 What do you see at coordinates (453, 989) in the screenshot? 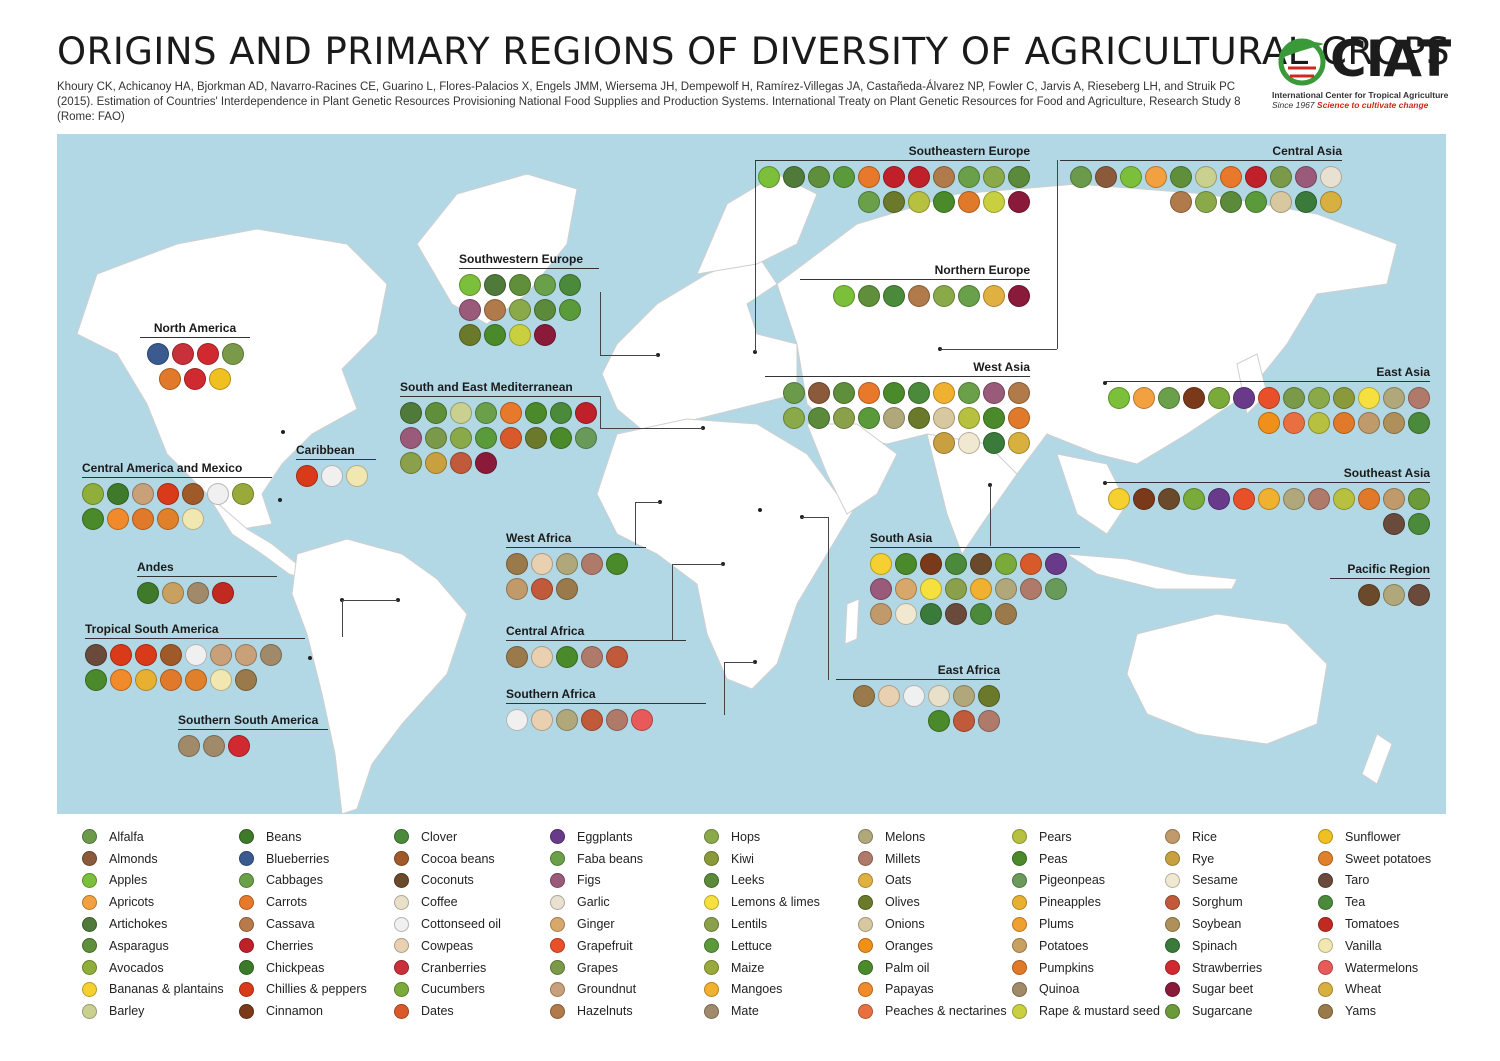
I see `legend-label: Cucumbers` at bounding box center [453, 989].